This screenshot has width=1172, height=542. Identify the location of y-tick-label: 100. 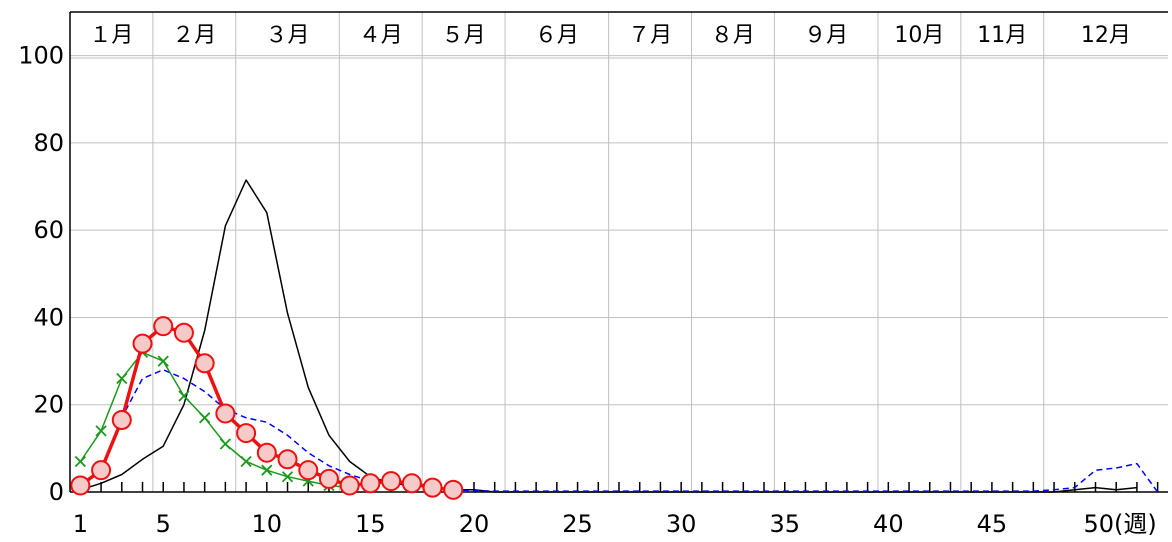
(41, 56).